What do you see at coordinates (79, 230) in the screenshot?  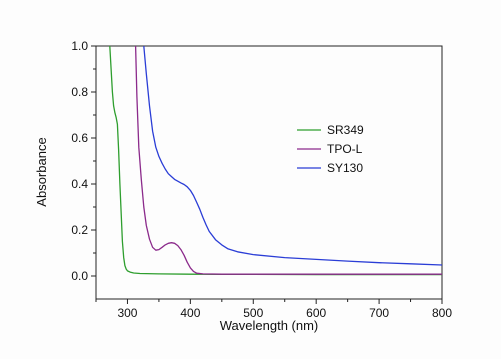 I see `y-tick-label: 0.2` at bounding box center [79, 230].